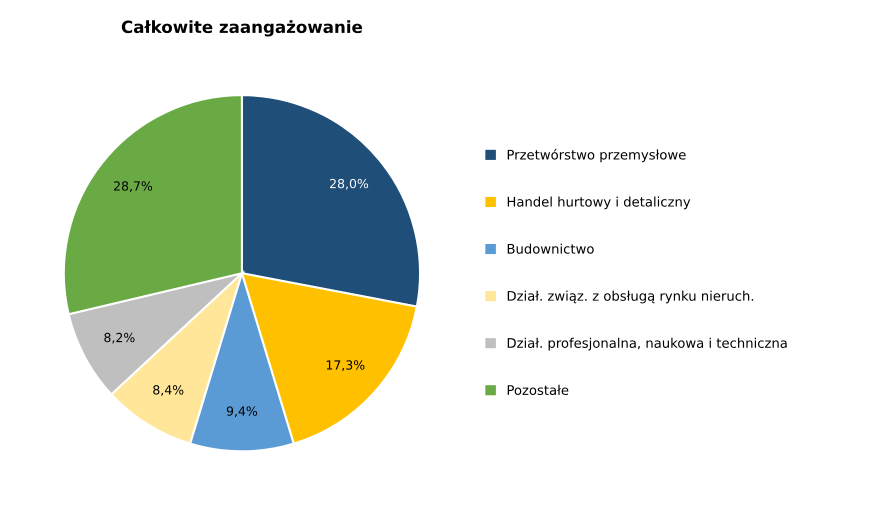 This screenshot has height=506, width=896. What do you see at coordinates (597, 155) in the screenshot?
I see `legend-label: Przetwórstwo przemysłowe` at bounding box center [597, 155].